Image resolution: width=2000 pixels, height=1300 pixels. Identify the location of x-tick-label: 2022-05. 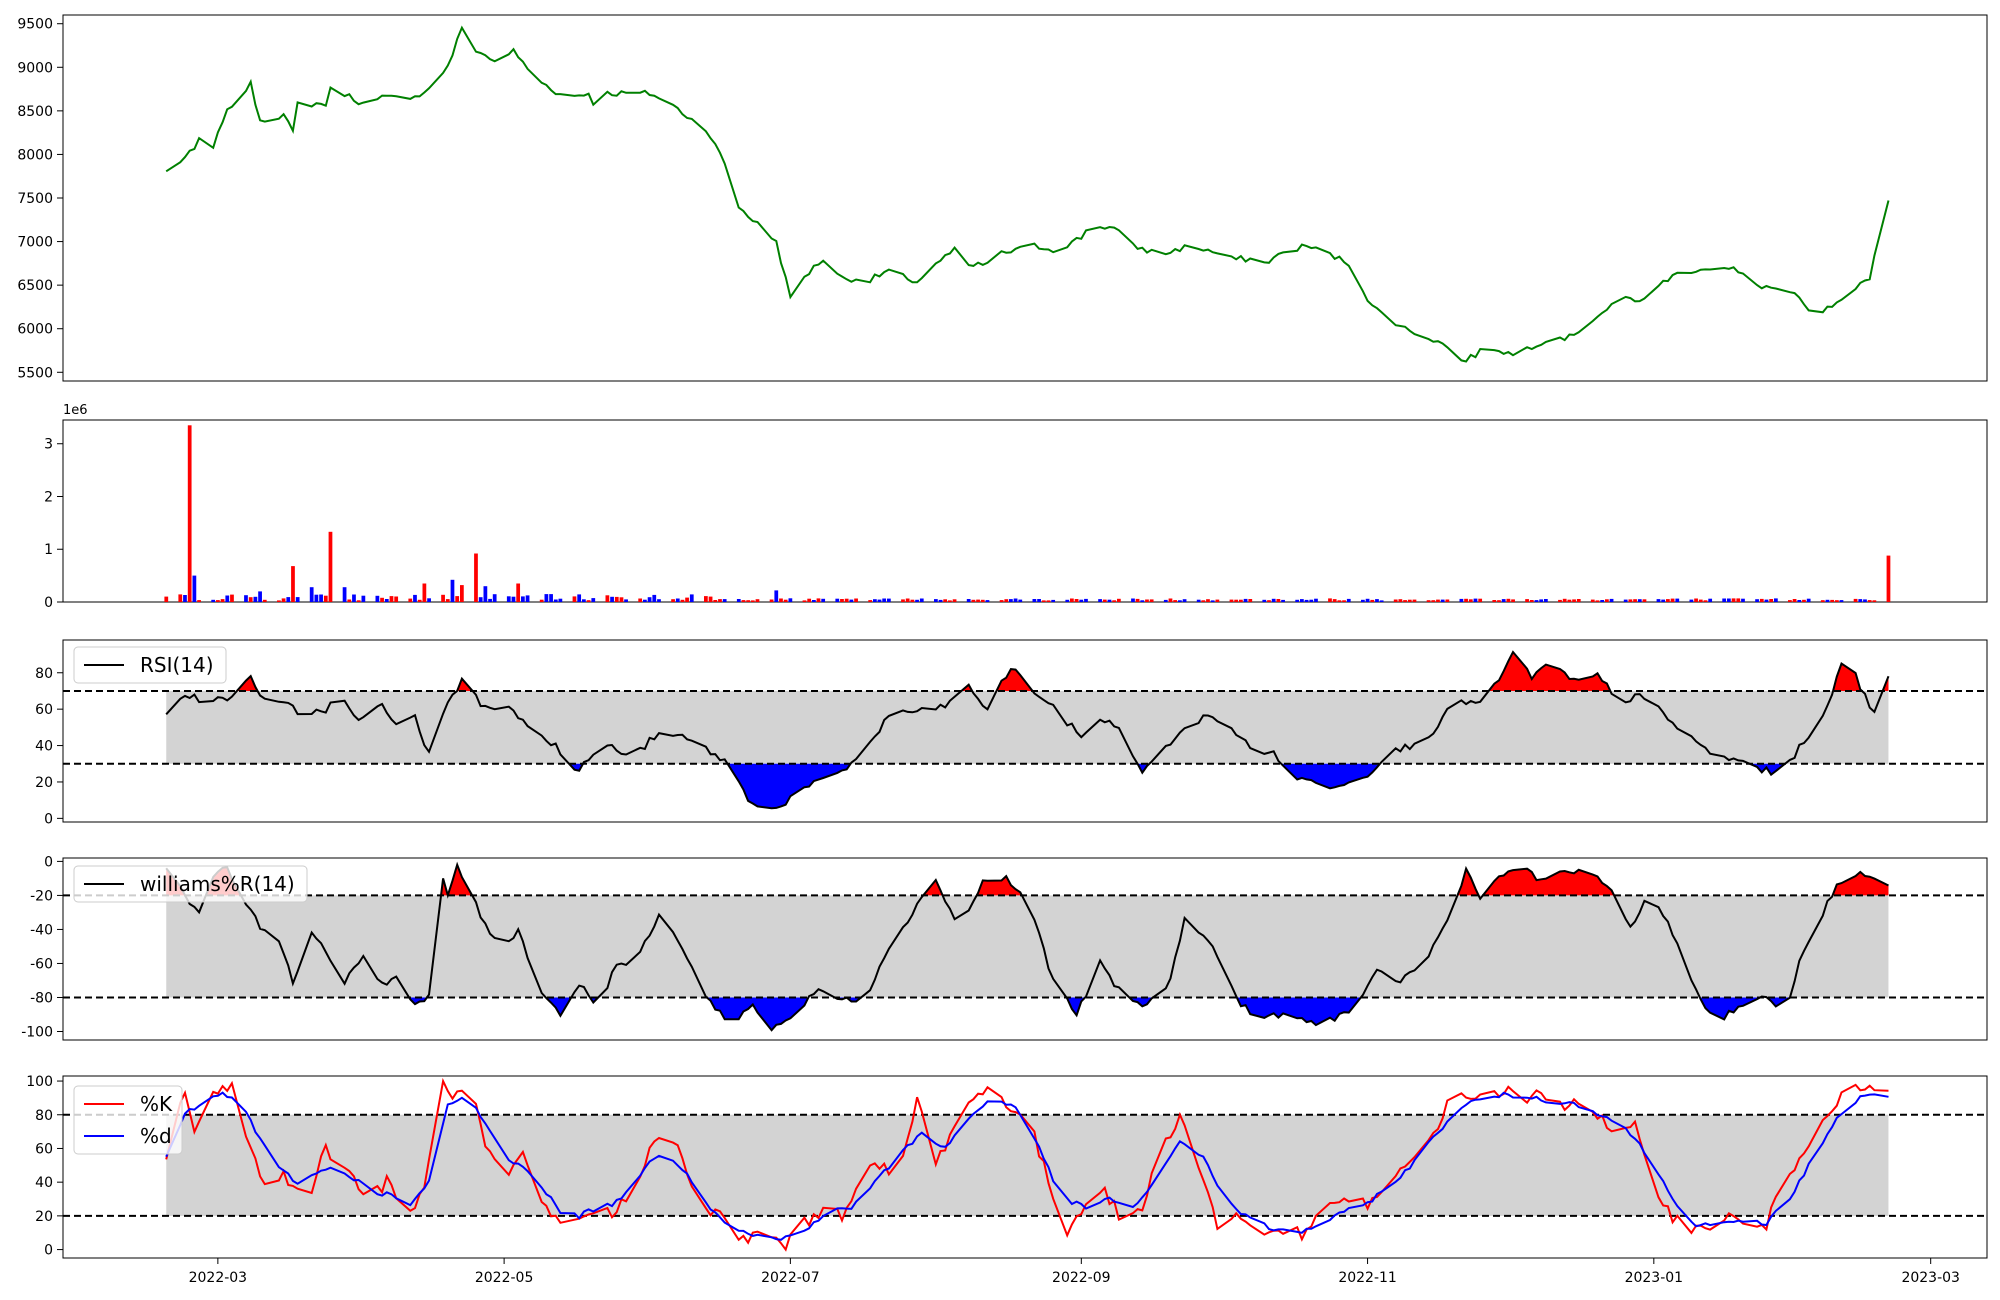
(504, 1278).